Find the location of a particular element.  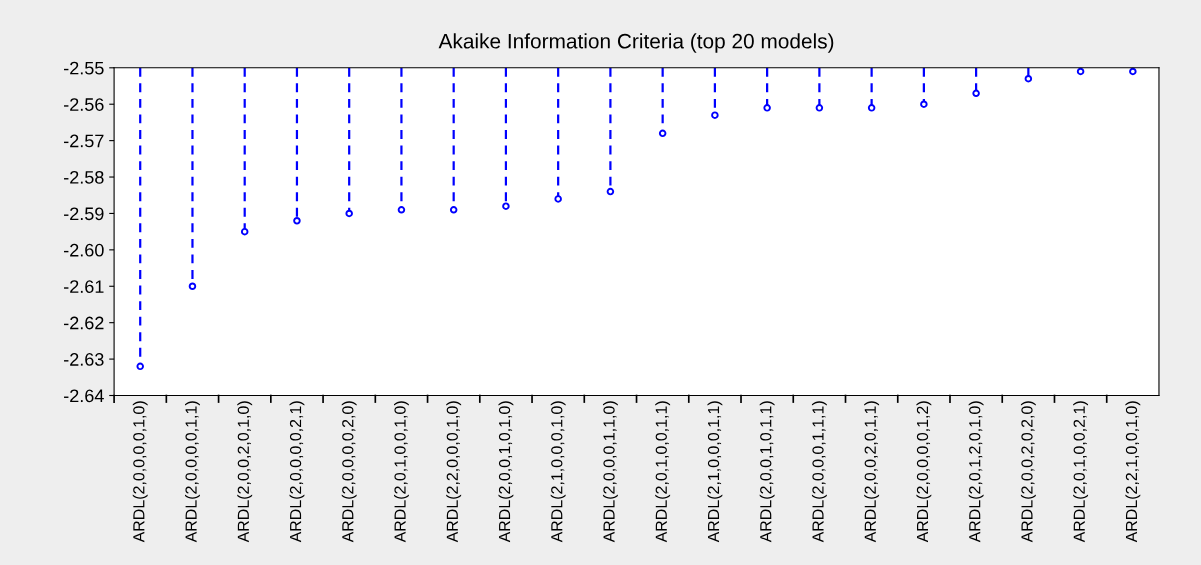

x-tick-label: ARDL(2,0,0,1,0,1,1) is located at coordinates (767, 472).